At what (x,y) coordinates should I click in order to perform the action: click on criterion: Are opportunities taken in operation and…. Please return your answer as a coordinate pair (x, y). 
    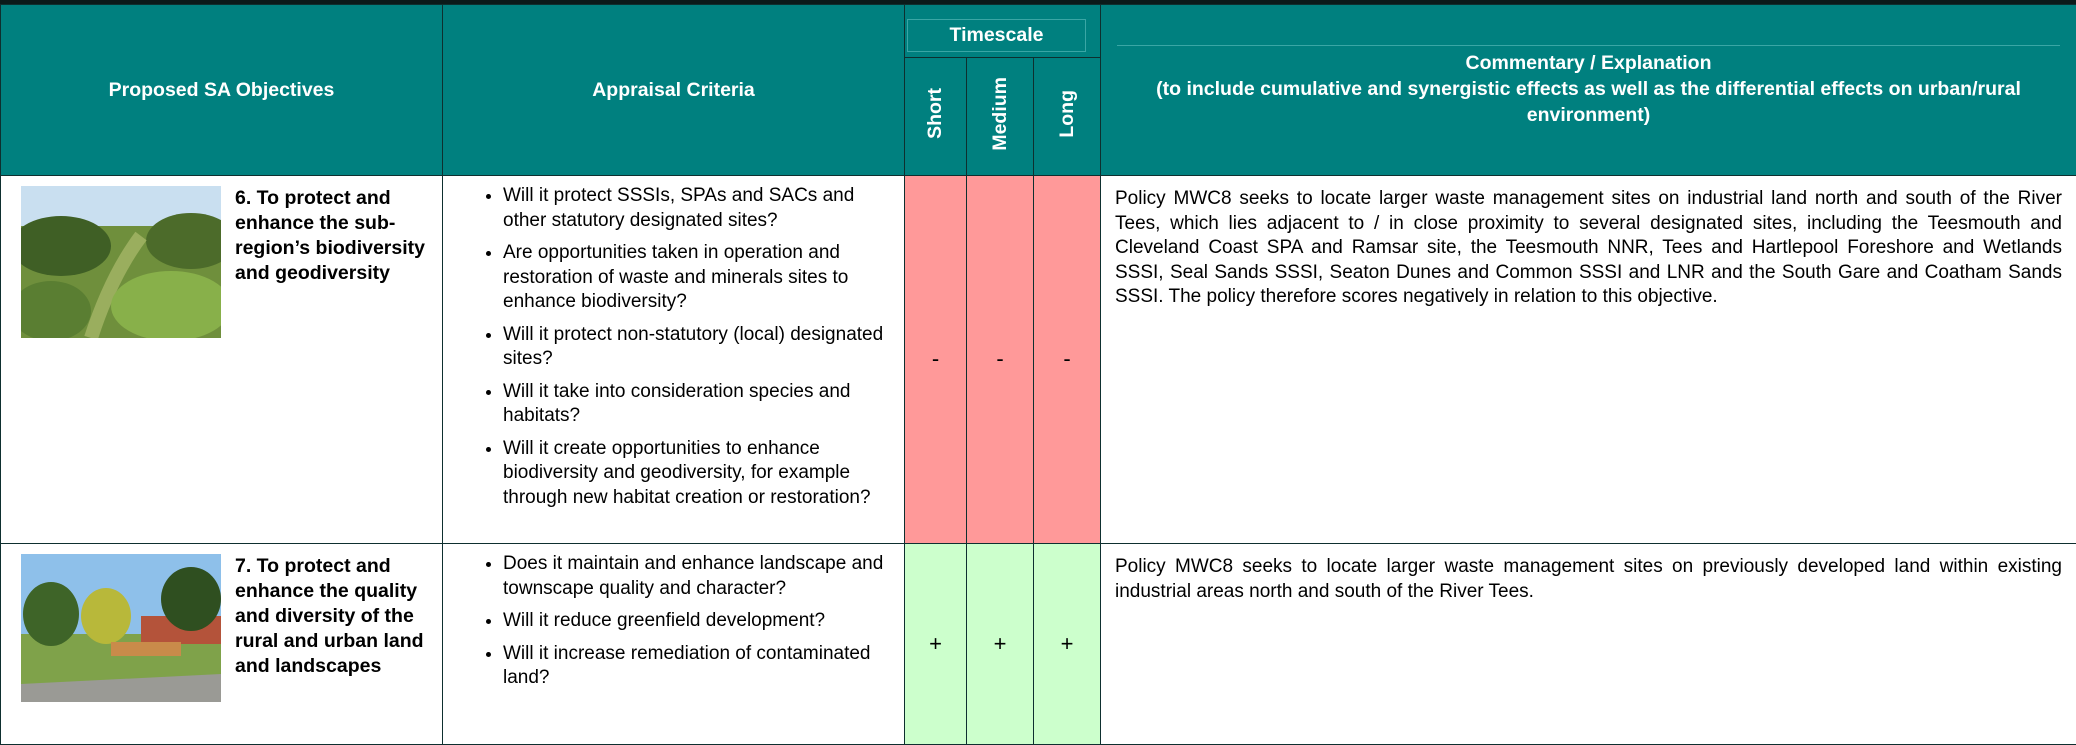
    Looking at the image, I should click on (698, 278).